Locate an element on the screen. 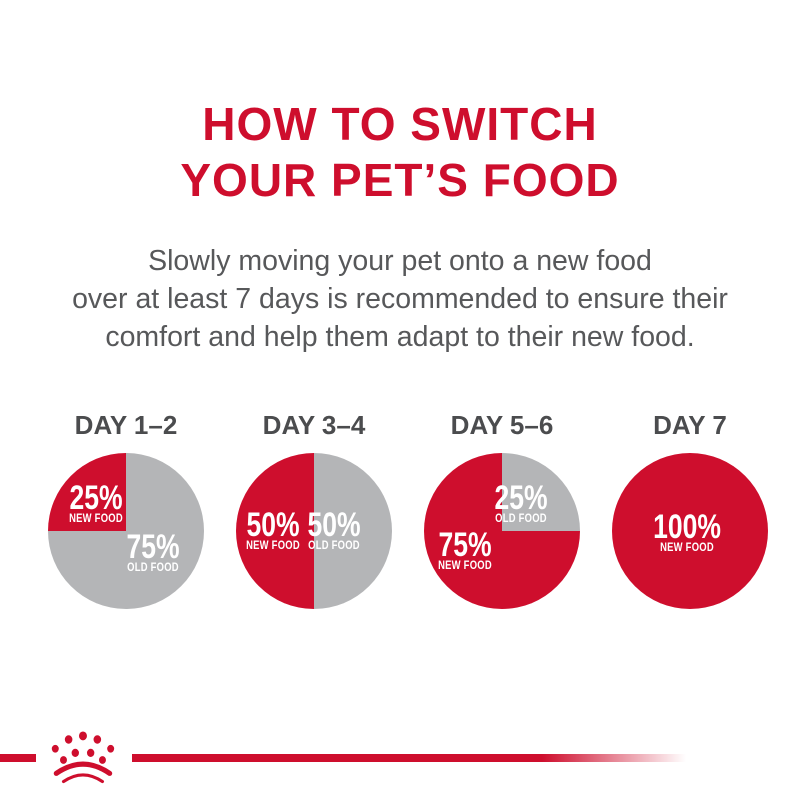  pie-slice-label: 100% NEW FOOD is located at coordinates (686, 531).